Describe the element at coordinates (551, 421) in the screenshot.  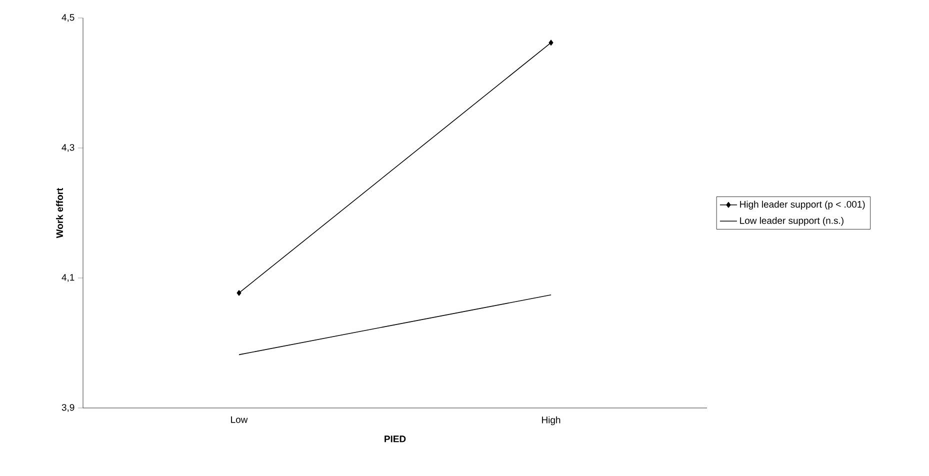
I see `x-tick-label: High` at that location.